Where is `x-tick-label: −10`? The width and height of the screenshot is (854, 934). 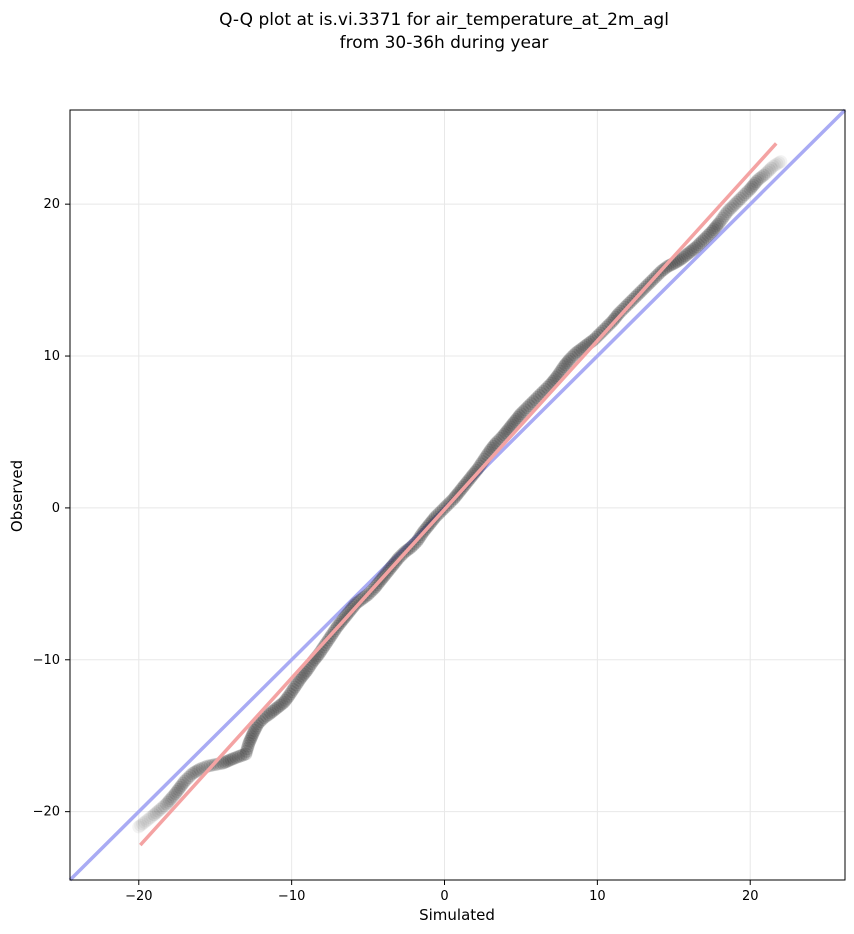
x-tick-label: −10 is located at coordinates (291, 896).